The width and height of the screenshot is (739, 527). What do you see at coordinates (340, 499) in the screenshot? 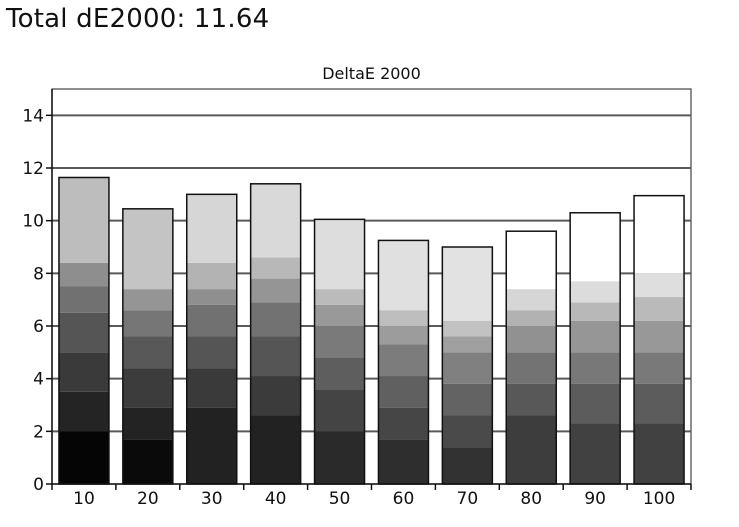
I see `x-tick-label-50: 50` at bounding box center [340, 499].